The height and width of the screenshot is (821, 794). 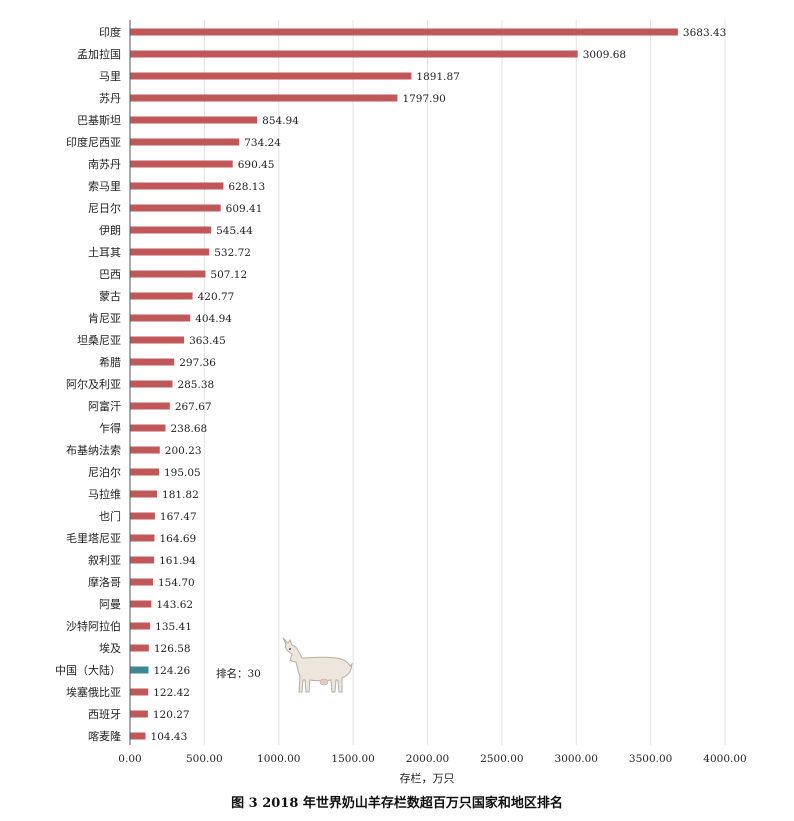 I want to click on category-label: 乍得, so click(x=110, y=428).